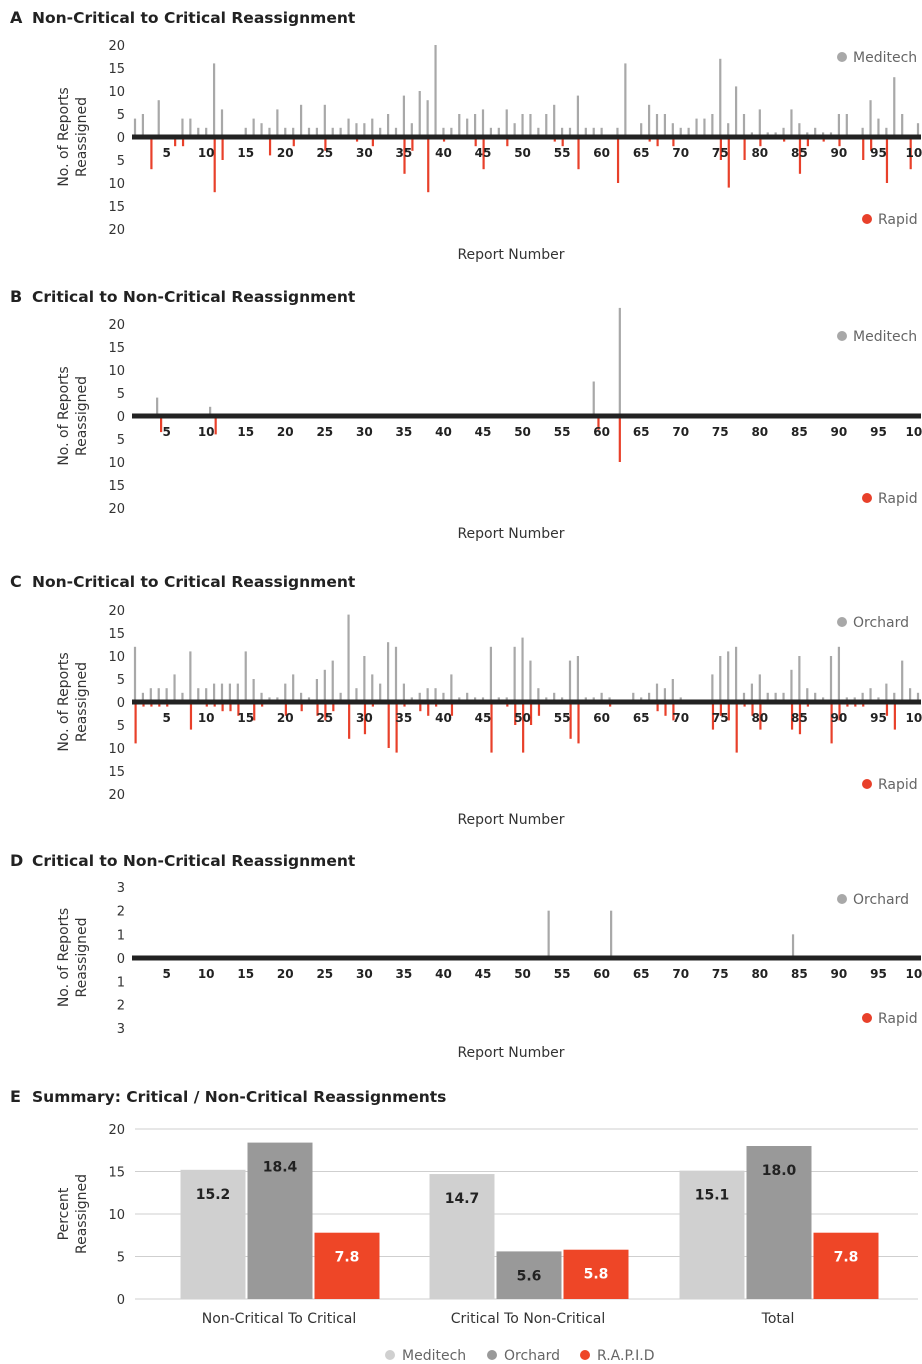 The width and height of the screenshot is (922, 1364). What do you see at coordinates (166, 974) in the screenshot?
I see `x-tick-label: 5` at bounding box center [166, 974].